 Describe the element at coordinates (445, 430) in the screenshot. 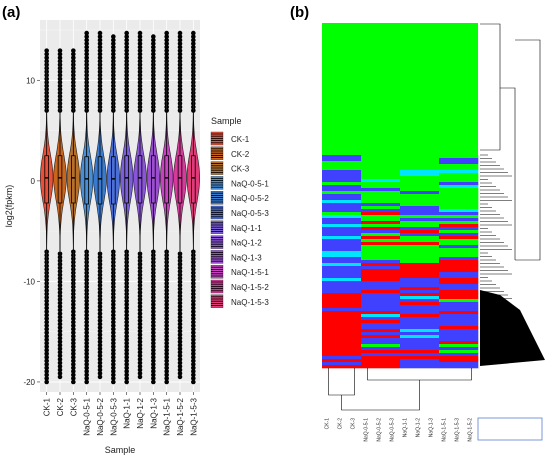

I see `heatmap-column-label: NaQ-1-5-1` at that location.